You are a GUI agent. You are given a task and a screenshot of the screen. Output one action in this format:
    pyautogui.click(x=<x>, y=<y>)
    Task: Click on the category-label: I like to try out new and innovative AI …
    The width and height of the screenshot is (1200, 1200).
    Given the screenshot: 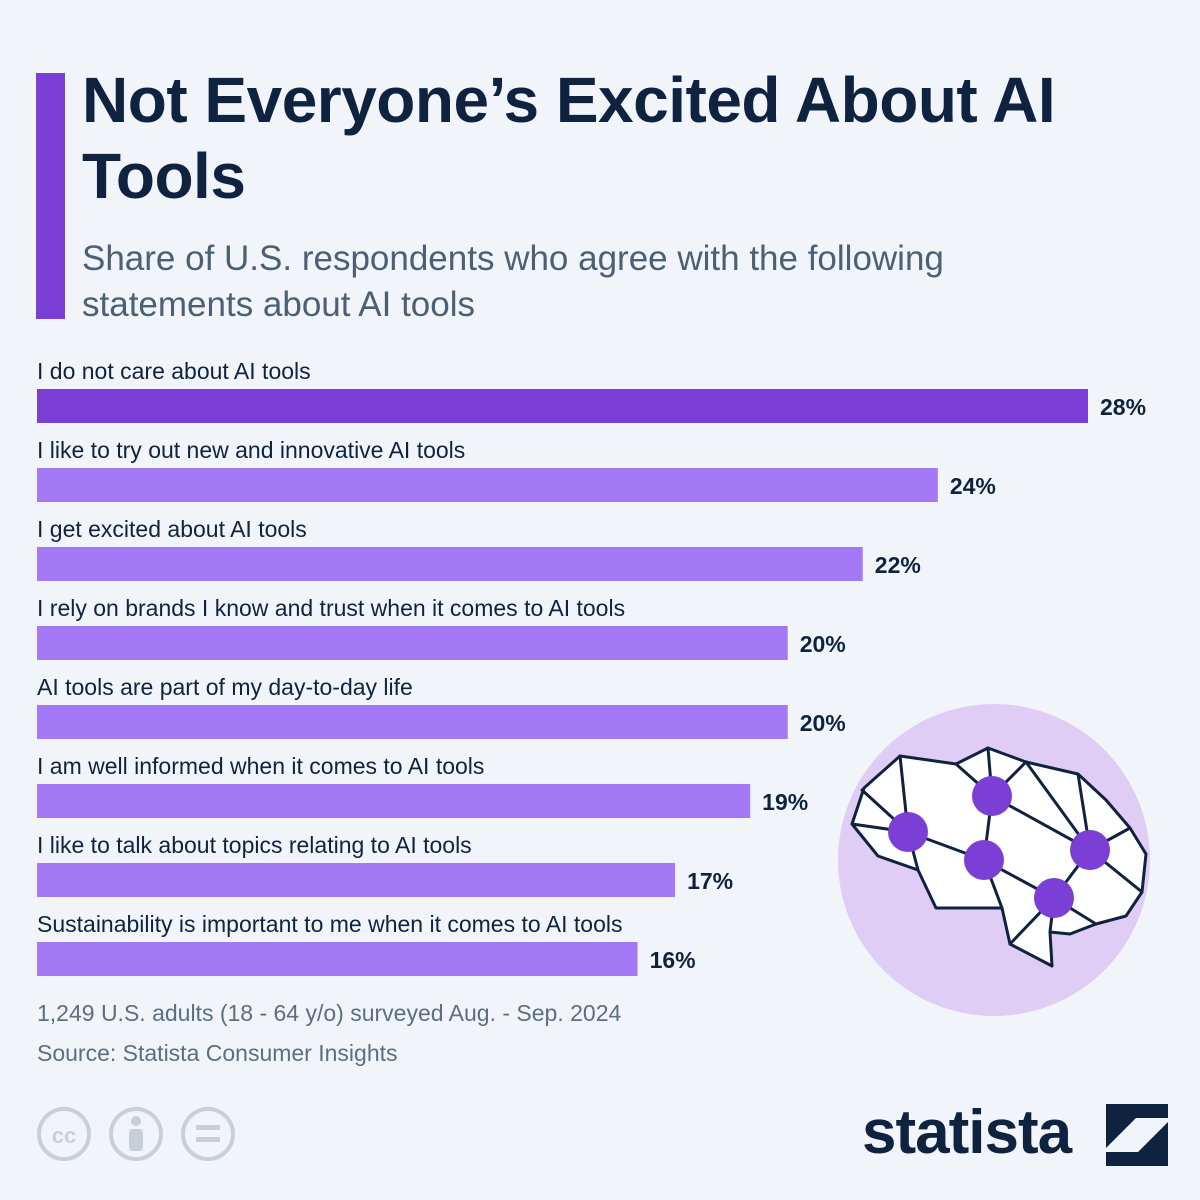 What is the action you would take?
    pyautogui.click(x=251, y=450)
    